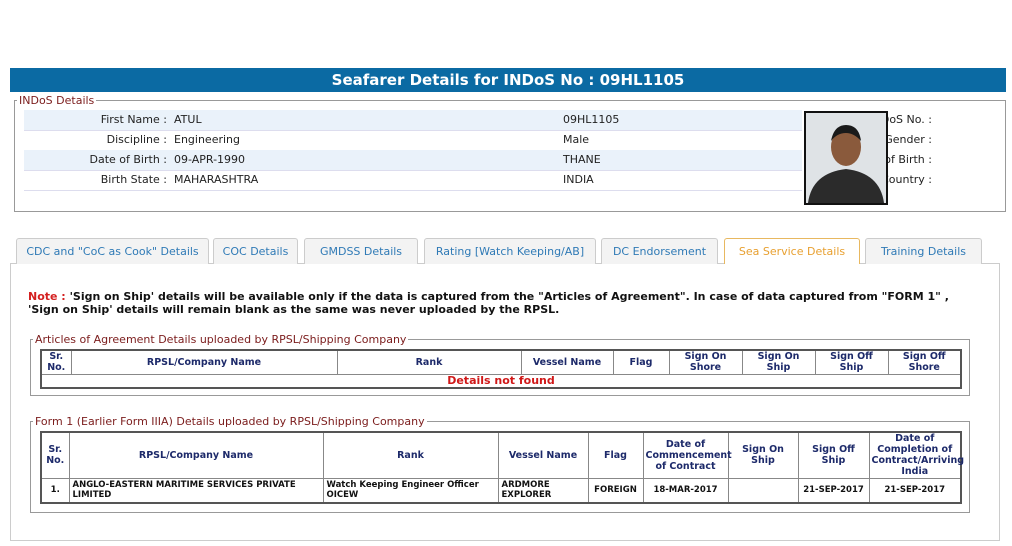 The height and width of the screenshot is (546, 1012). What do you see at coordinates (410, 490) in the screenshot?
I see `cell: Watch Keeping Engineer Officer OICEW` at bounding box center [410, 490].